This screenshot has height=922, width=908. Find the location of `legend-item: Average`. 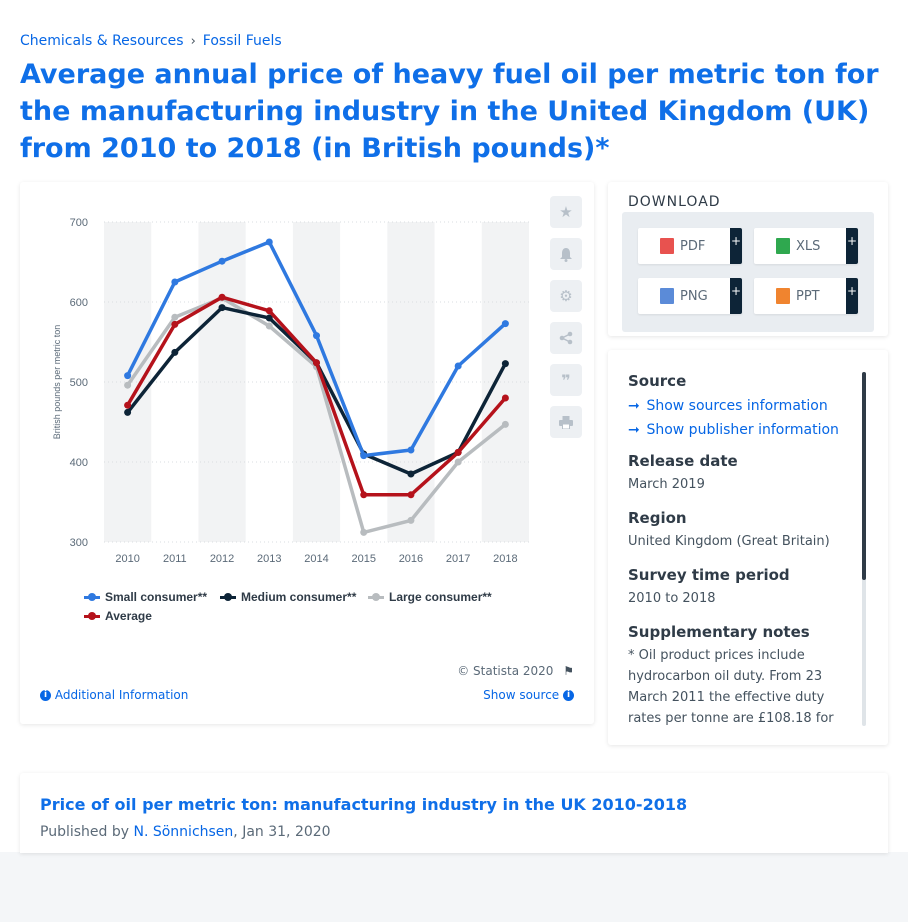

legend-item: Average is located at coordinates (118, 616).